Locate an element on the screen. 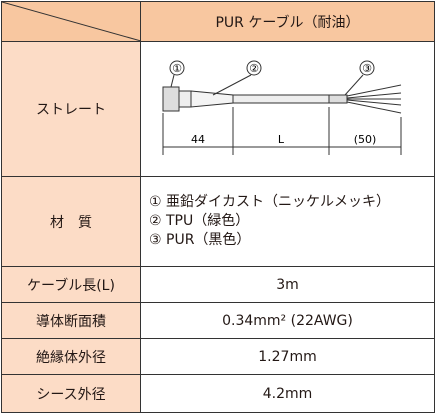  dimension: (50) is located at coordinates (365, 139).